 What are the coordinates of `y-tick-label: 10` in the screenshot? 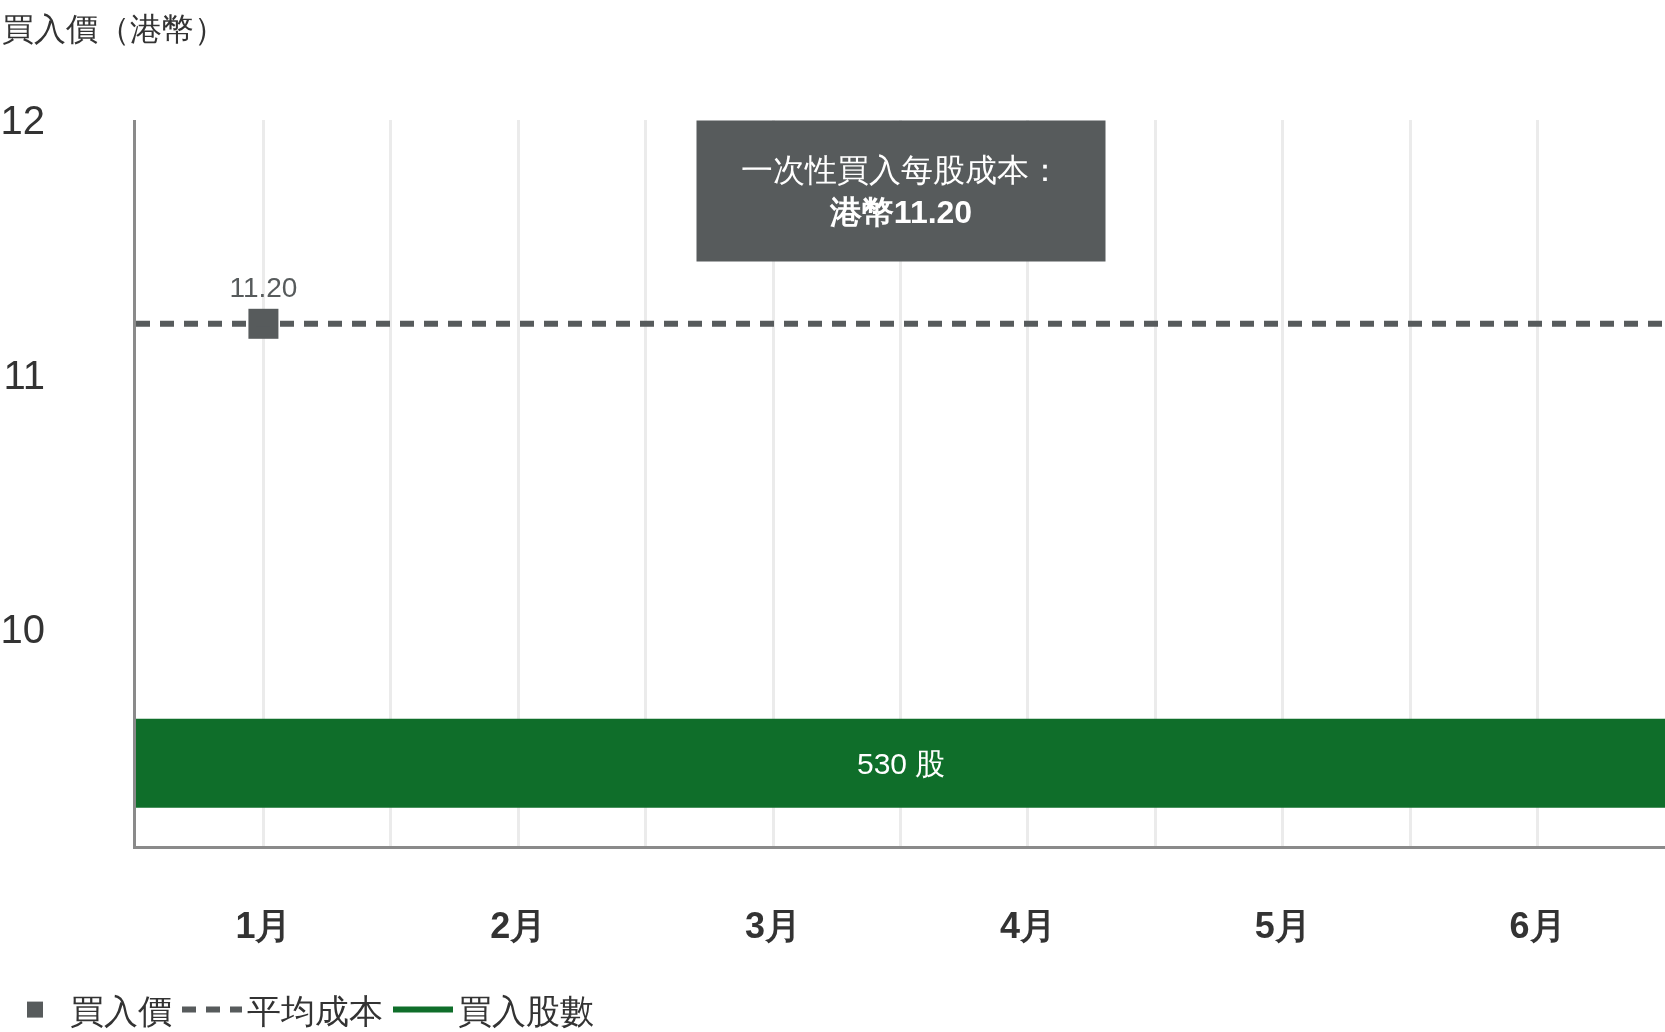 It's located at (22, 629).